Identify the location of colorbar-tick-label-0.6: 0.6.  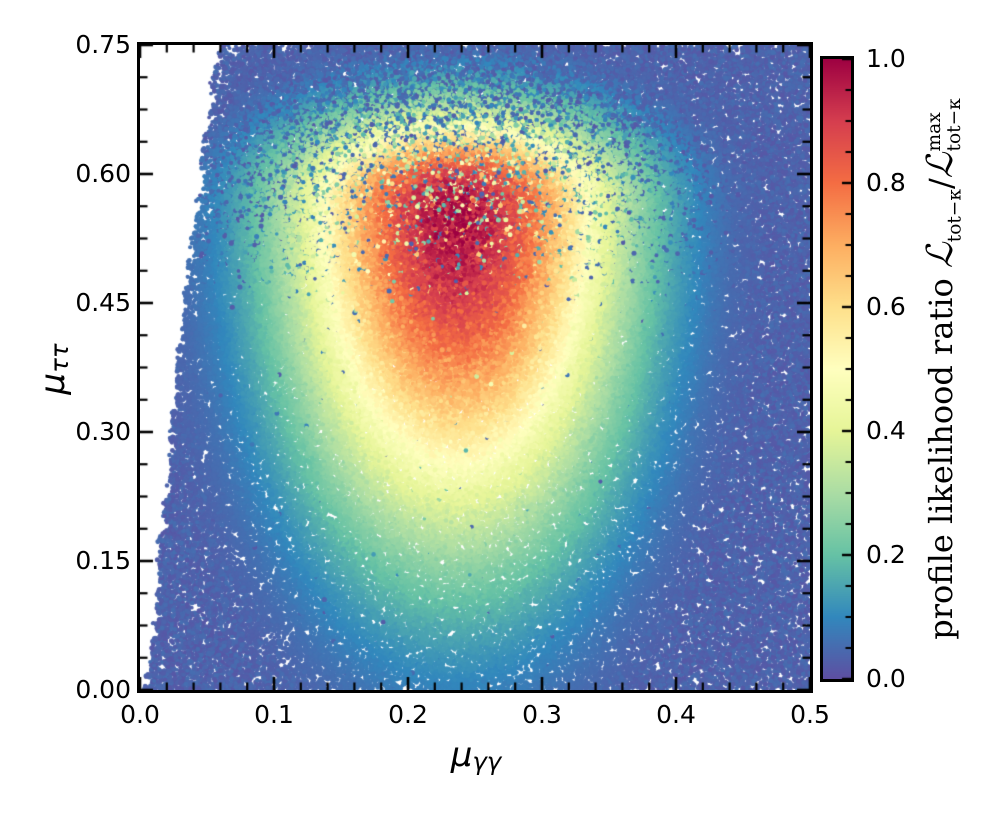
(886, 306).